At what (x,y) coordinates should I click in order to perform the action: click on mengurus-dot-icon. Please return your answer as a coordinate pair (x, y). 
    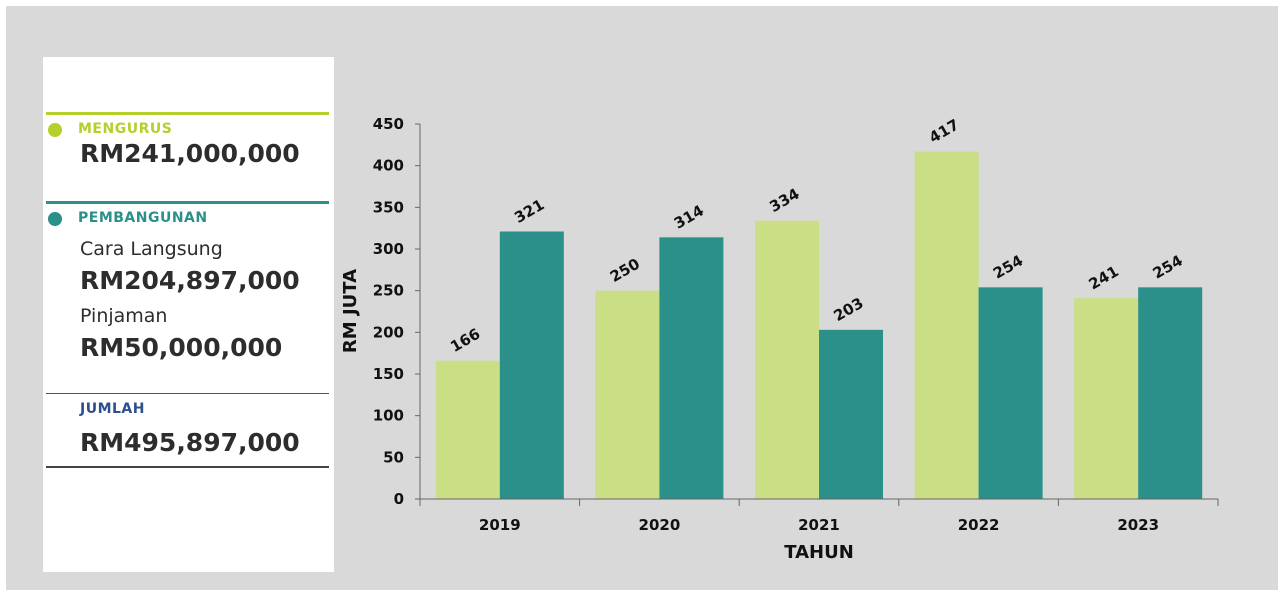
    Looking at the image, I should click on (55, 130).